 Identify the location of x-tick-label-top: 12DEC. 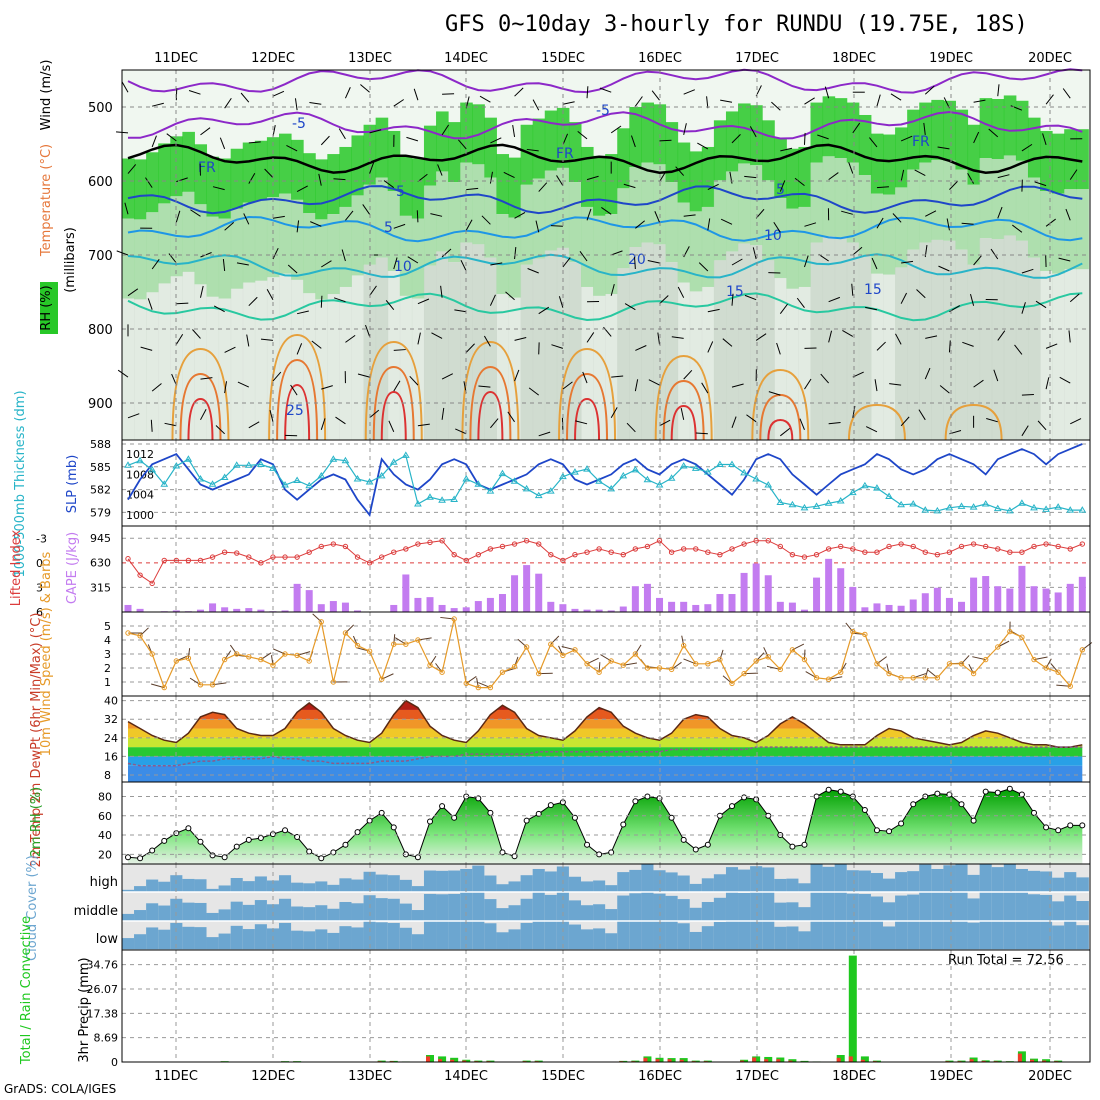
(273, 58).